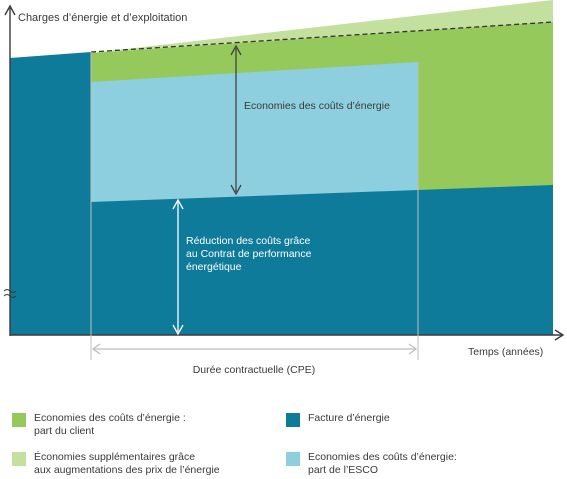 This screenshot has width=567, height=479. I want to click on savings-arrowhead-top, so click(236, 50).